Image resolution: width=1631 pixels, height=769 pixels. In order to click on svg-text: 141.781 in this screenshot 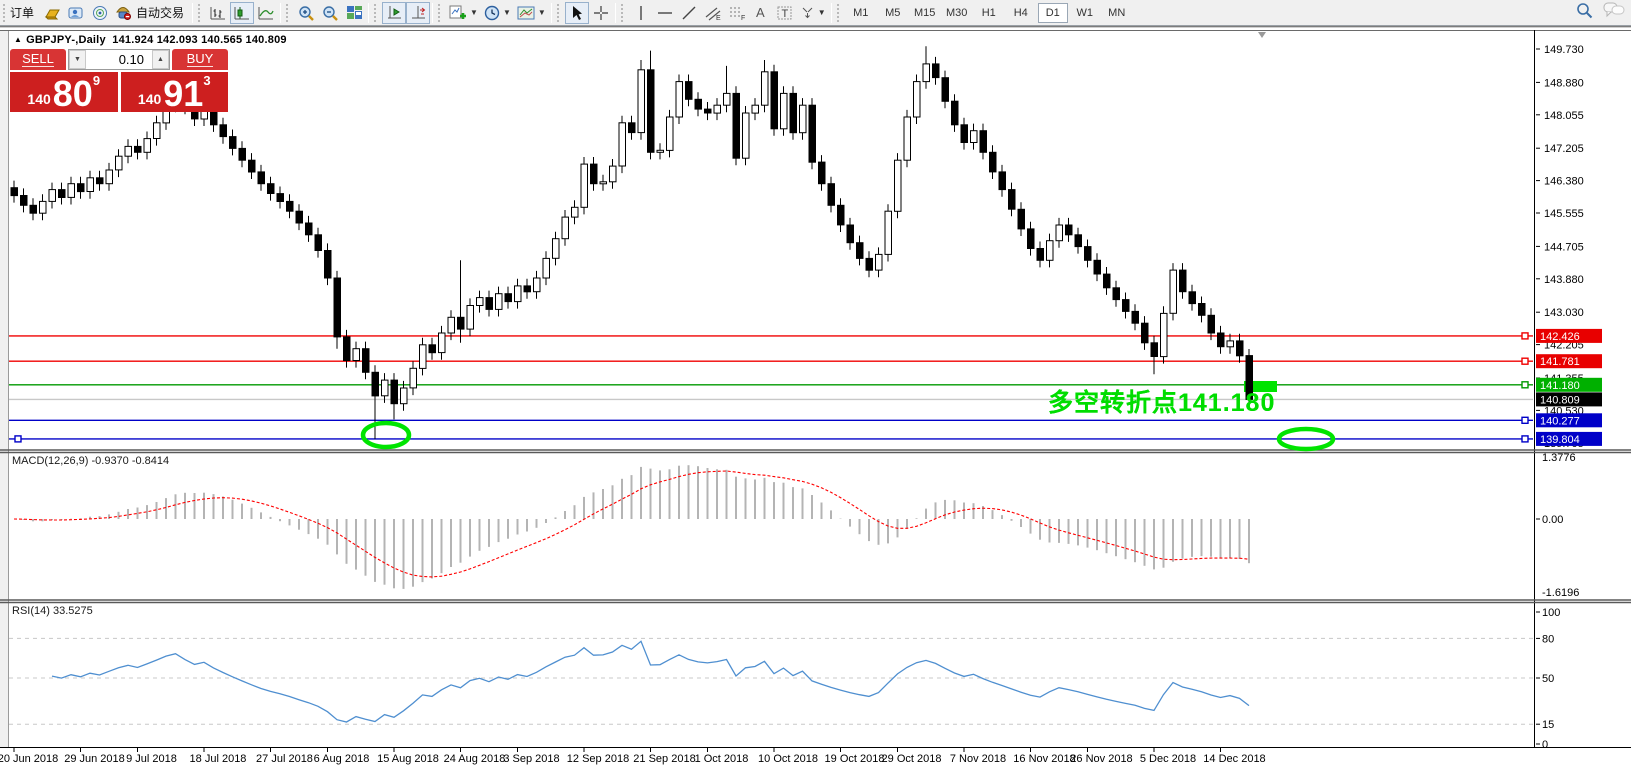, I will do `click(1560, 362)`.